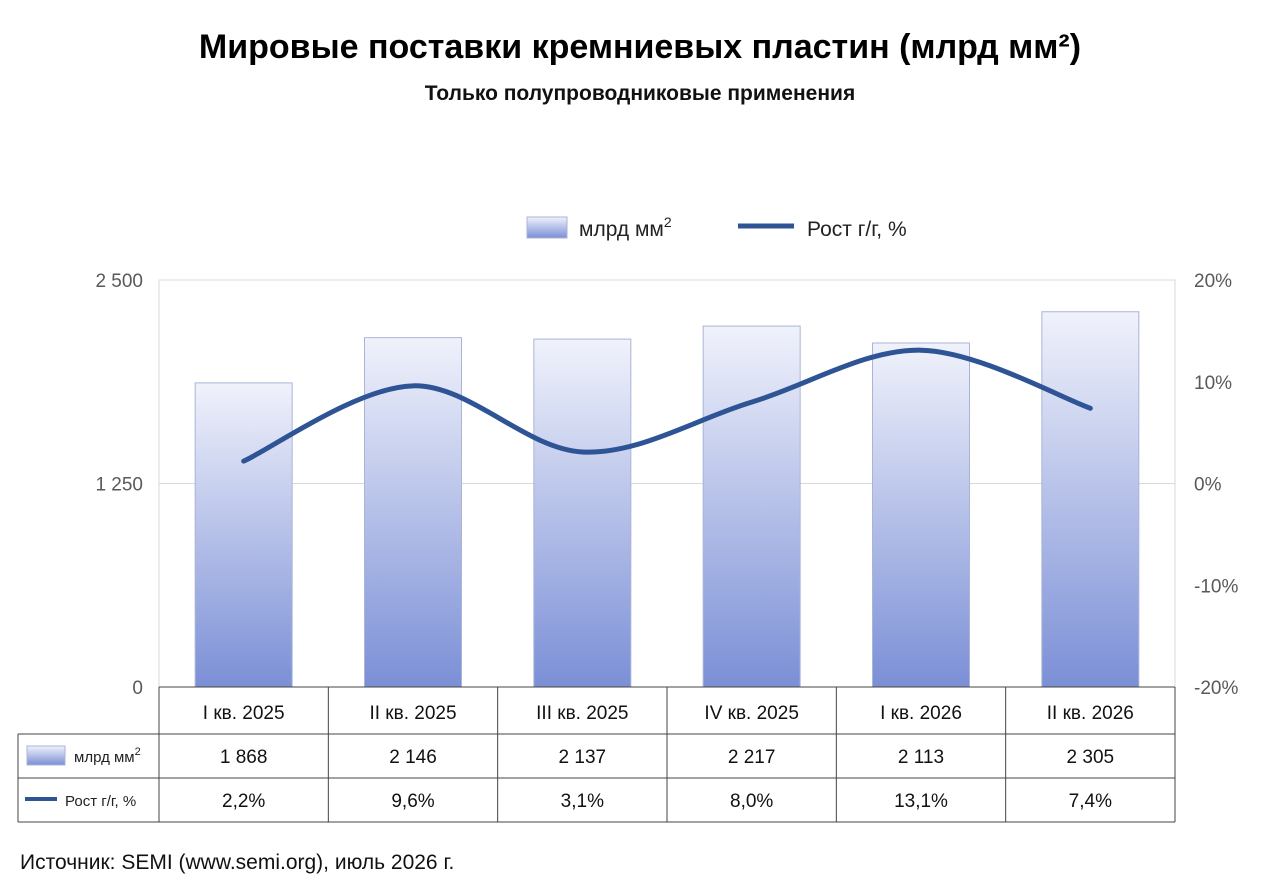 The height and width of the screenshot is (887, 1280). What do you see at coordinates (751, 801) in the screenshot?
I see `growth-value-label: 8,0%` at bounding box center [751, 801].